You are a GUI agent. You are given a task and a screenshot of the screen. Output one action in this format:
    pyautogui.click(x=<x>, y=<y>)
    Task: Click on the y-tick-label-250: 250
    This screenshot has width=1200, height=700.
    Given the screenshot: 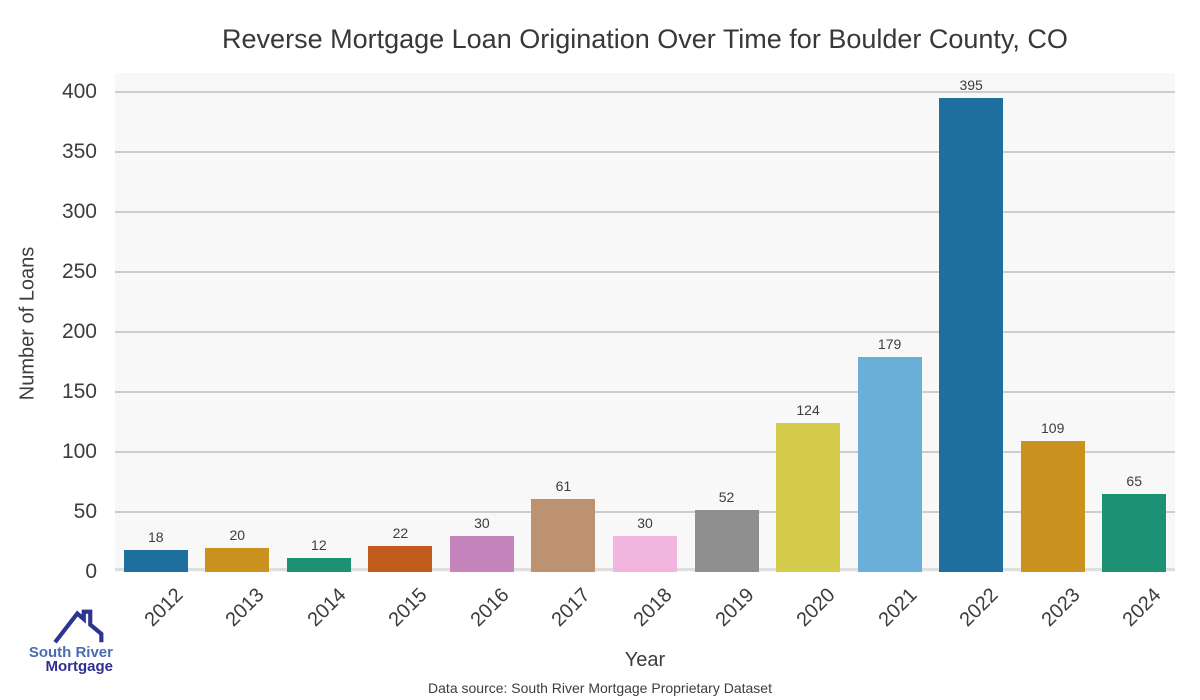 What is the action you would take?
    pyautogui.click(x=79, y=272)
    